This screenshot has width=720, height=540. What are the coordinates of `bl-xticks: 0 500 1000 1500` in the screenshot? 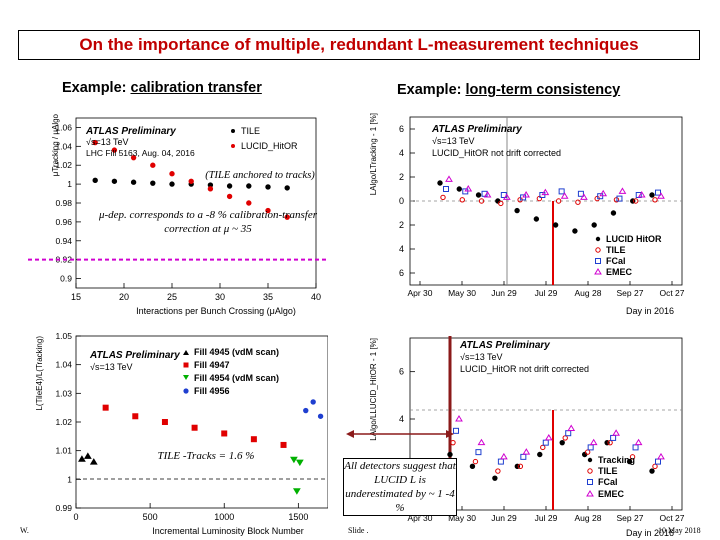 It's located at (190, 512).